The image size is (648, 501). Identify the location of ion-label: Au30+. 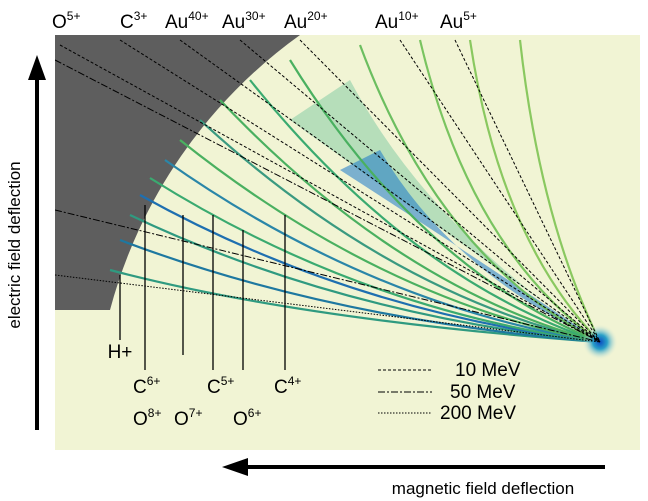
(244, 21).